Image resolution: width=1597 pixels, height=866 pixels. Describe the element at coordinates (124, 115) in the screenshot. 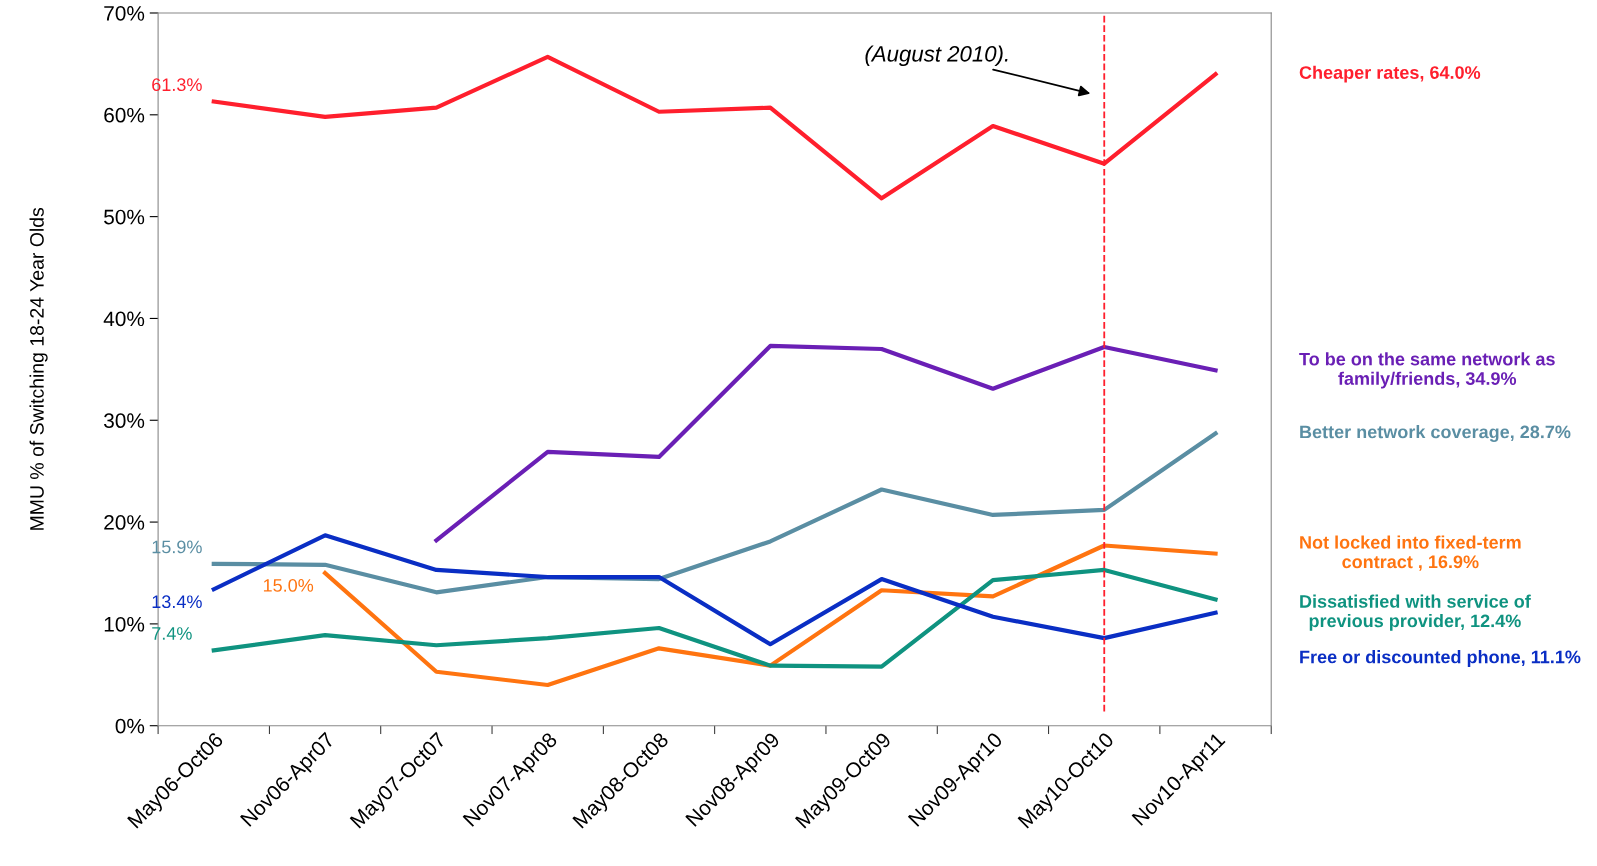

I see `y-tick-label: 60%` at that location.